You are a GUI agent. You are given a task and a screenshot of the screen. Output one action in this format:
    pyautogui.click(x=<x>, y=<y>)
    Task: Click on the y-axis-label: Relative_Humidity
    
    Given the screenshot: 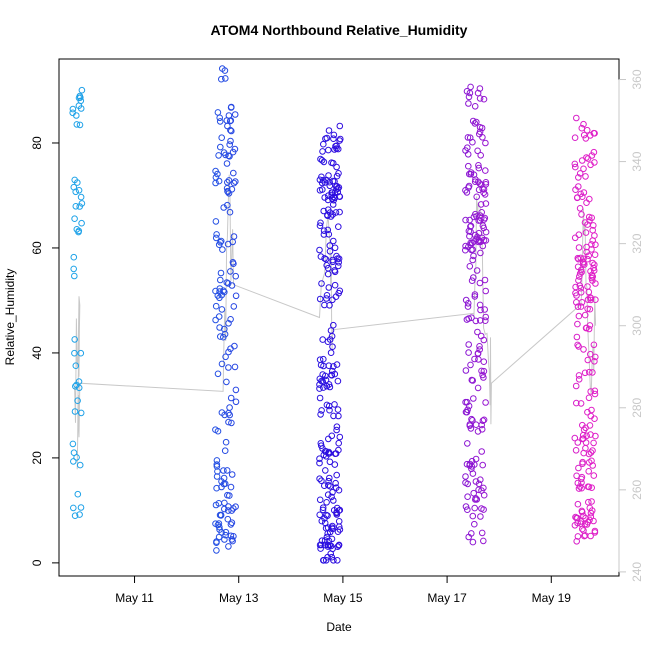 What is the action you would take?
    pyautogui.click(x=10, y=317)
    